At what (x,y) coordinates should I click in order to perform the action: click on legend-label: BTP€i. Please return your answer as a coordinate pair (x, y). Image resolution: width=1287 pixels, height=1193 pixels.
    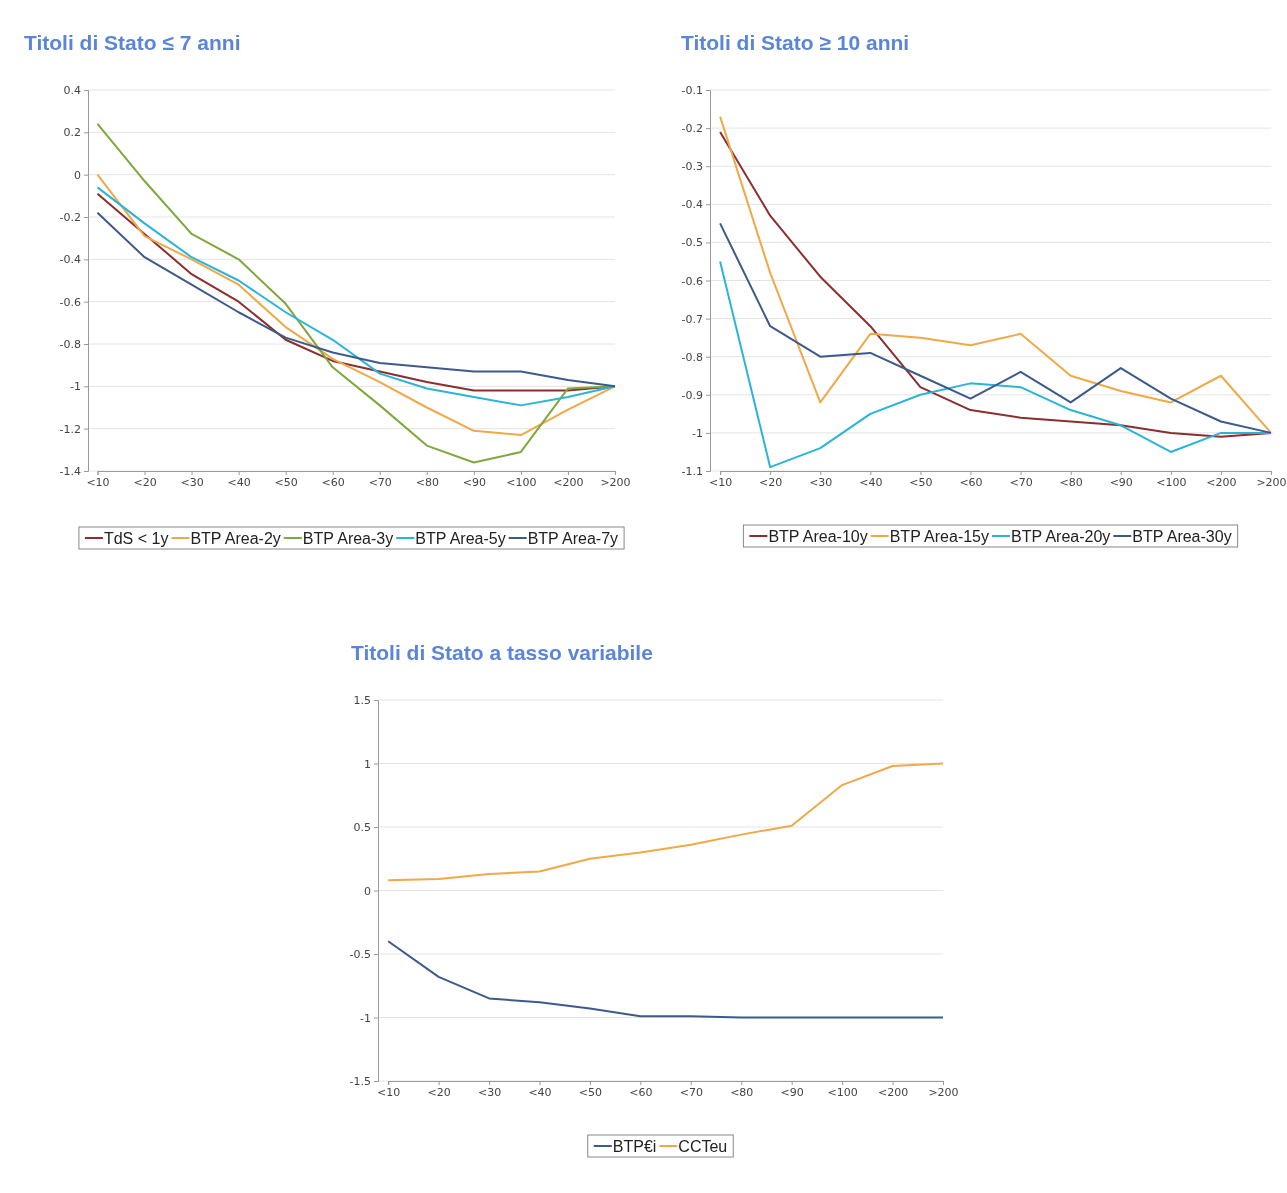
    Looking at the image, I should click on (634, 1146).